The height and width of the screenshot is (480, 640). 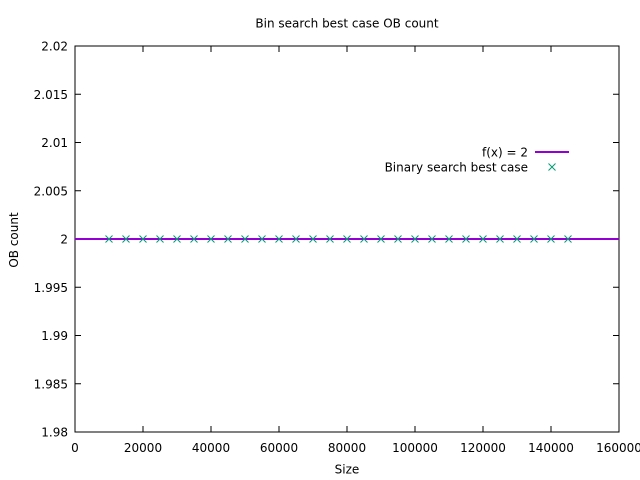 I want to click on y-tick-label: 1.995, so click(x=51, y=288).